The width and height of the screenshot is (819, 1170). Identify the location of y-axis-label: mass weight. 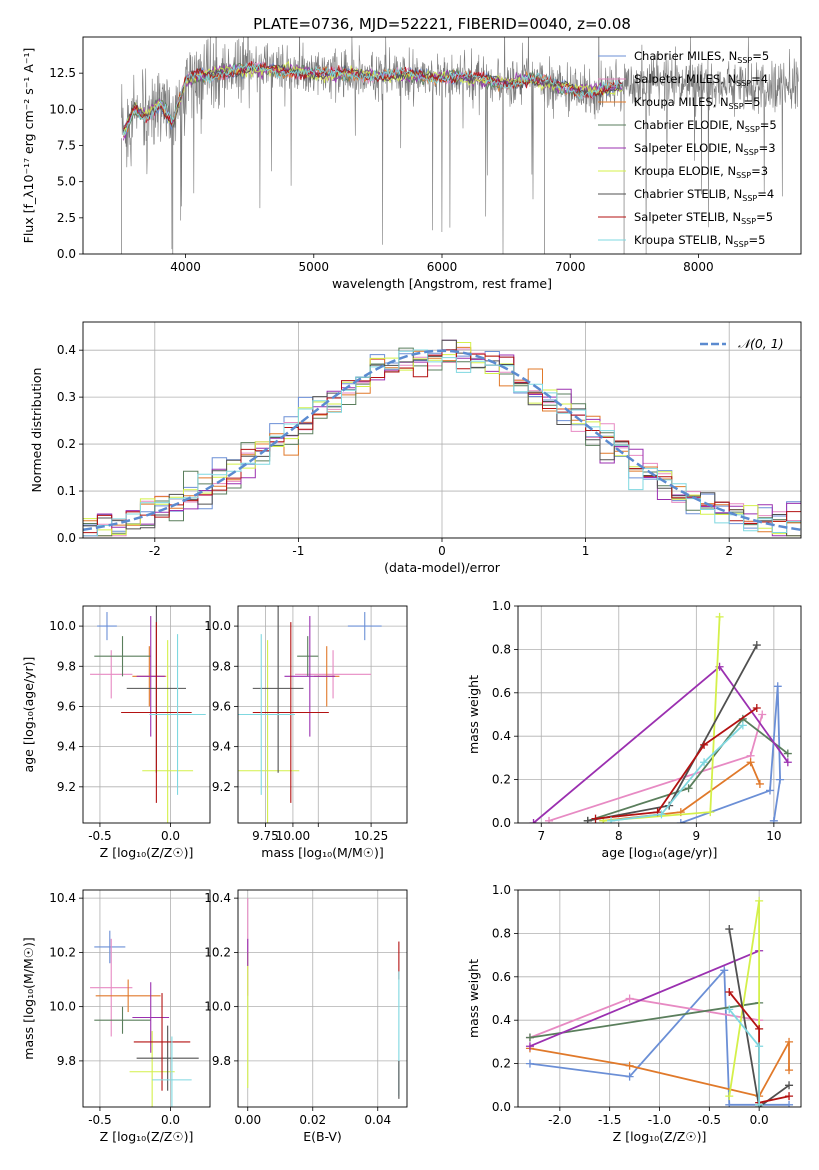
(473, 714).